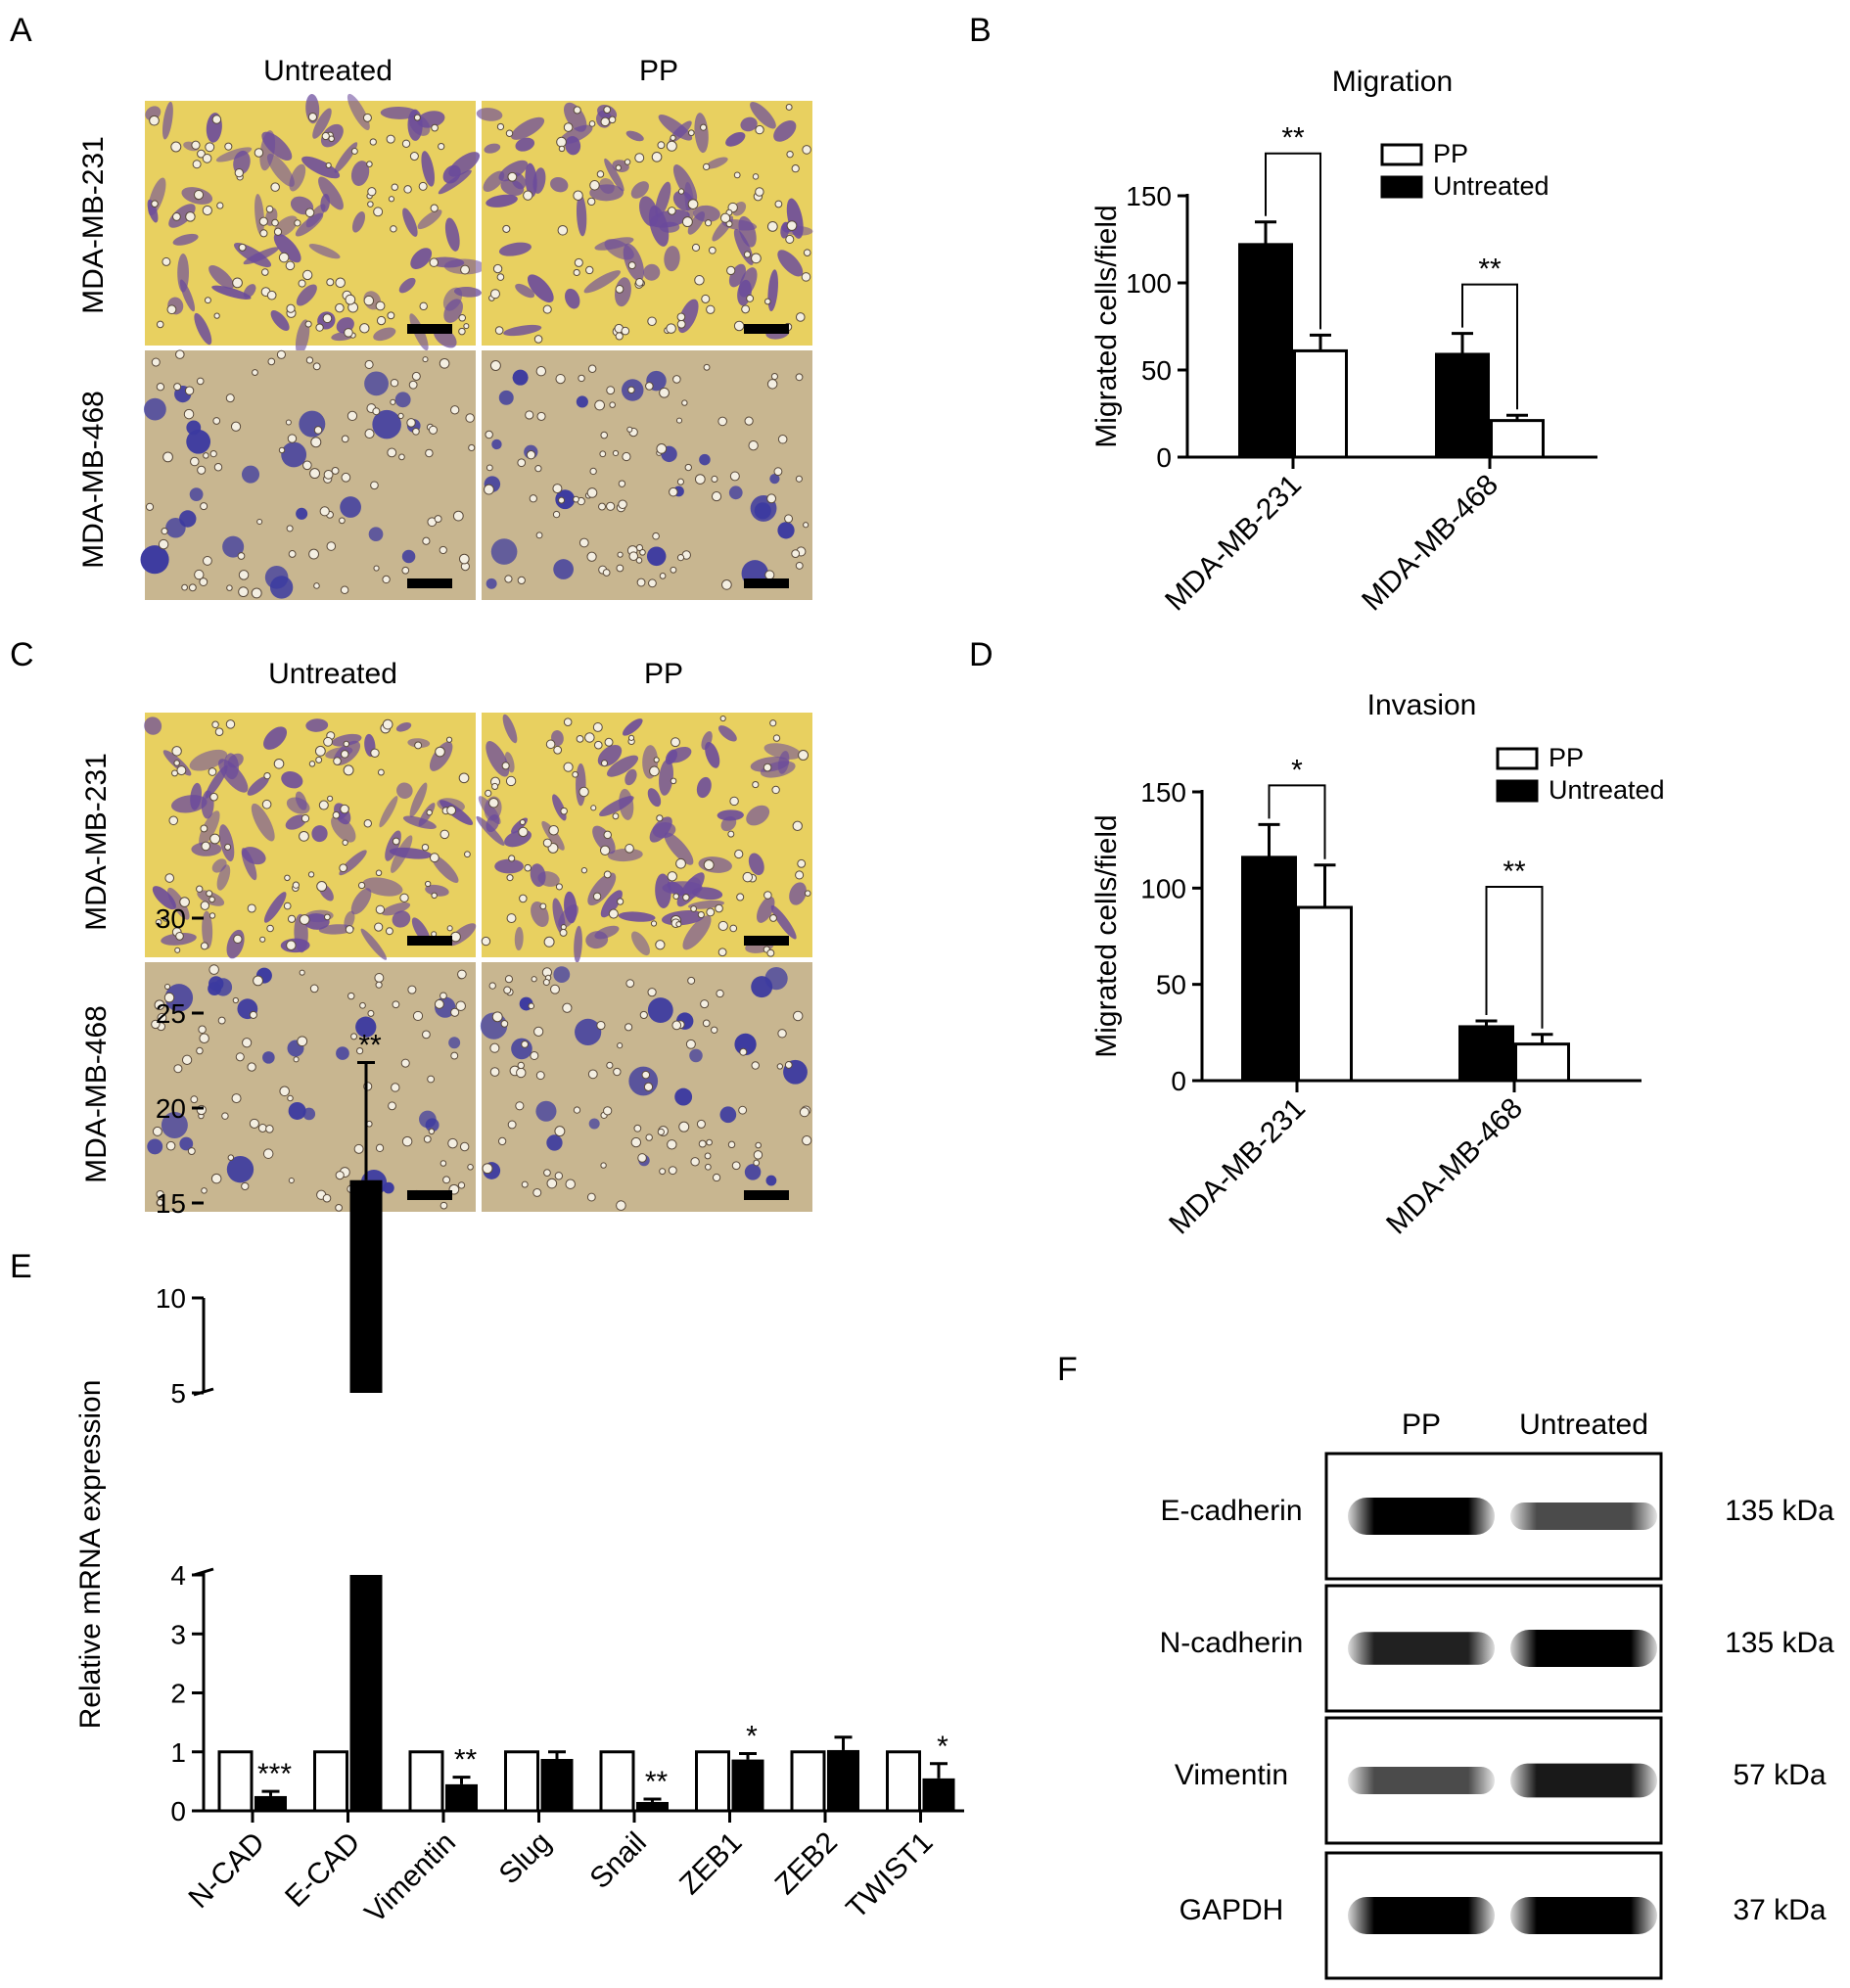 Image resolution: width=1850 pixels, height=1988 pixels. Describe the element at coordinates (1401, 187) in the screenshot. I see `legend-swatch-untreated` at that location.